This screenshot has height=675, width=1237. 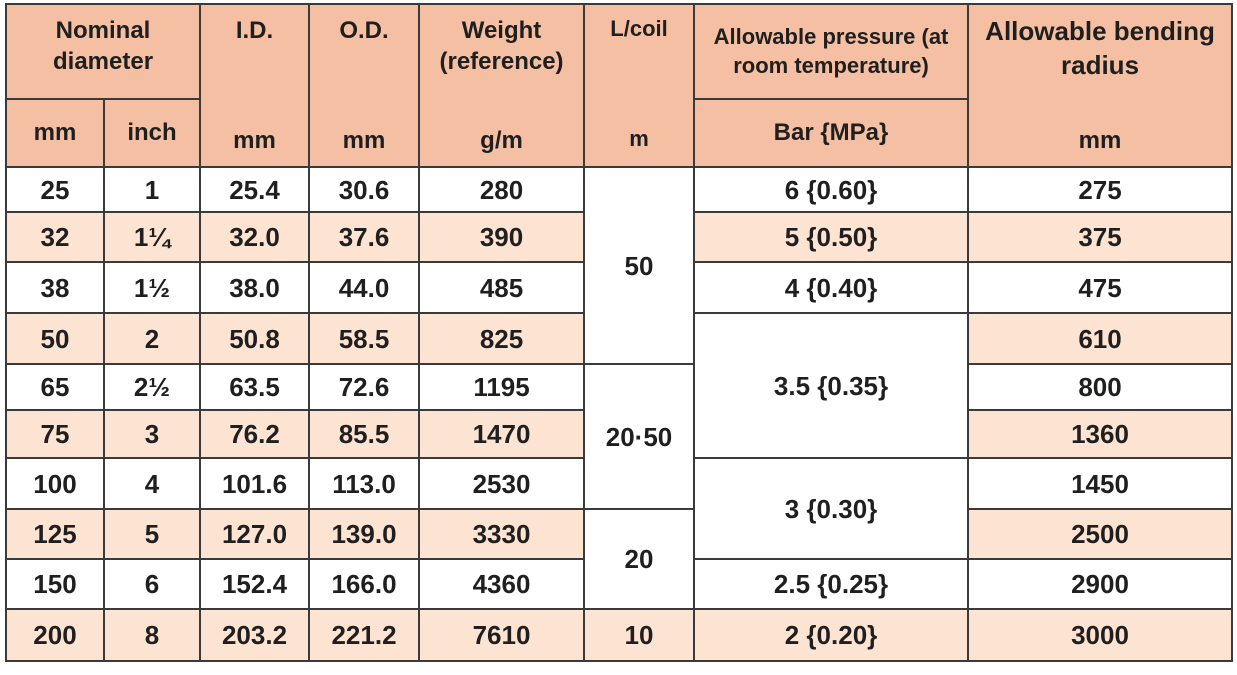 What do you see at coordinates (1100, 483) in the screenshot?
I see `cell-bending-radius: 1450` at bounding box center [1100, 483].